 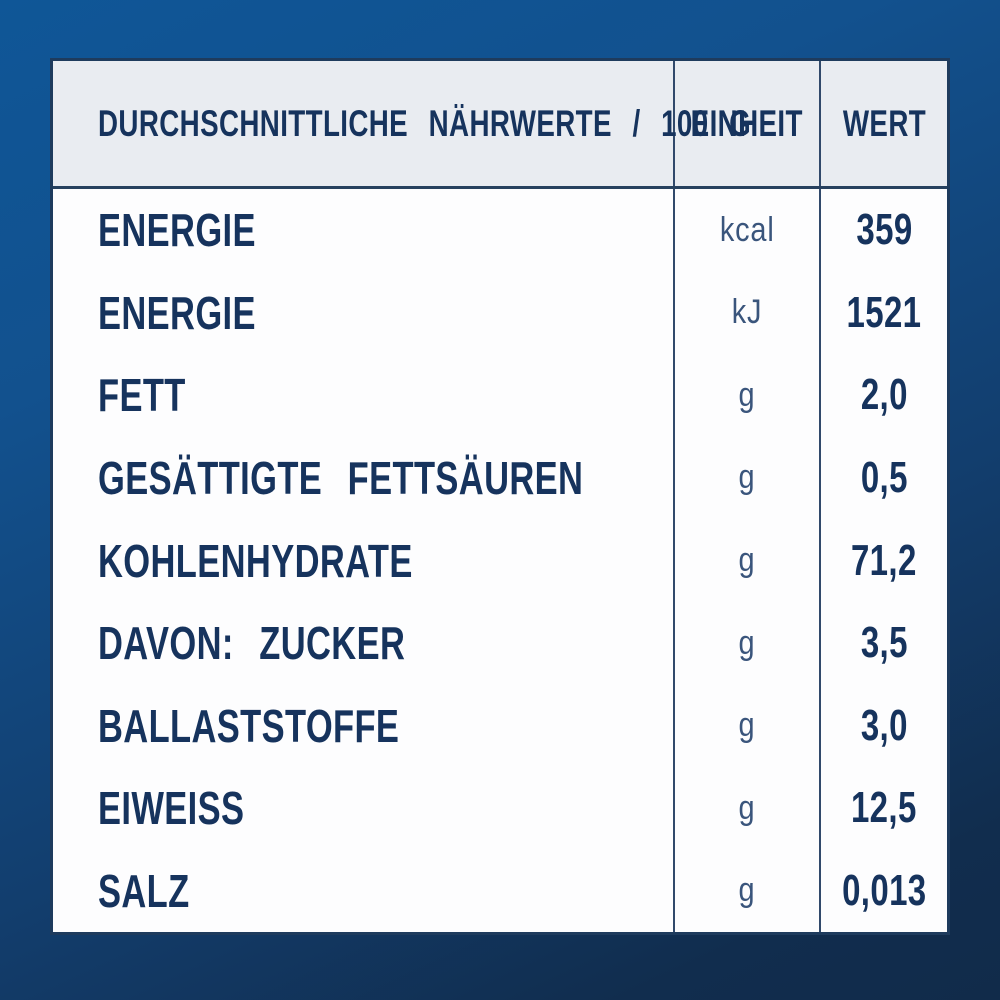 I want to click on value-cell: 359, so click(x=883, y=230).